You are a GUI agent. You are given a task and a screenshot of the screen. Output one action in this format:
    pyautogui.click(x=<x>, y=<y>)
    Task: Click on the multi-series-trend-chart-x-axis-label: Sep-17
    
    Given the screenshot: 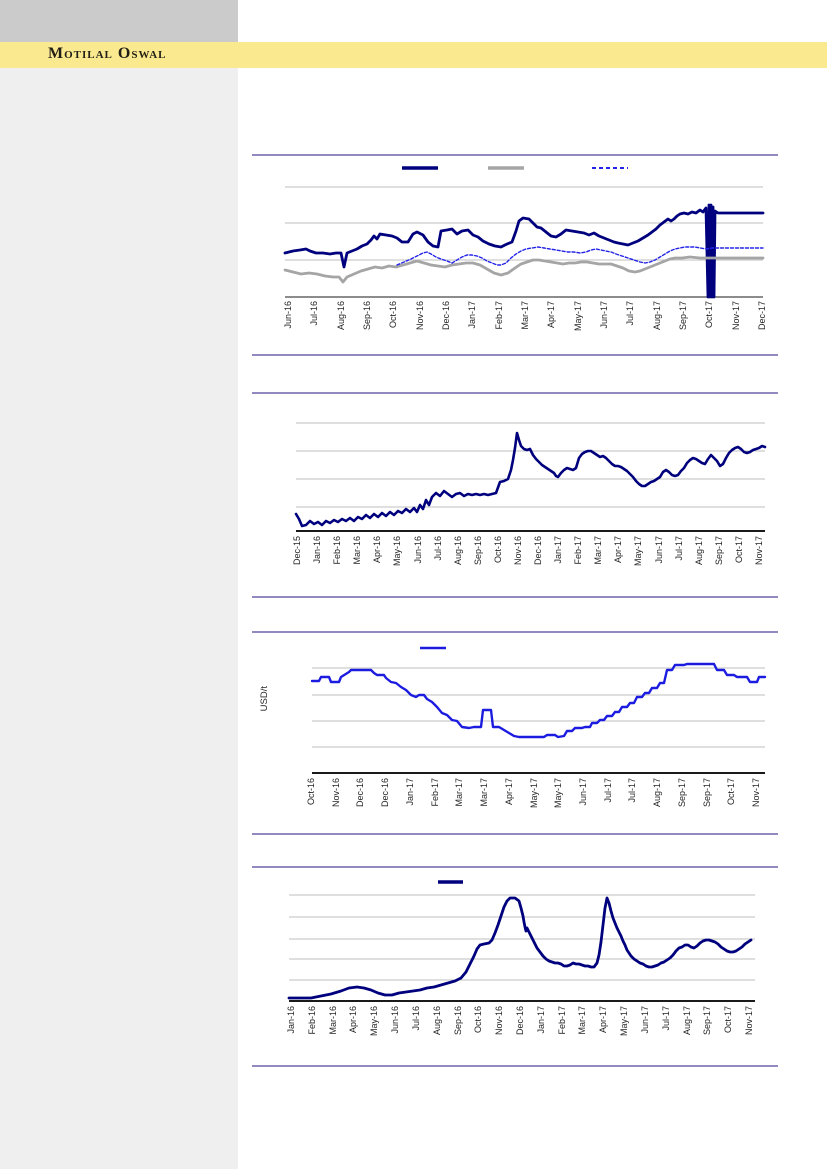 What is the action you would take?
    pyautogui.click(x=683, y=316)
    